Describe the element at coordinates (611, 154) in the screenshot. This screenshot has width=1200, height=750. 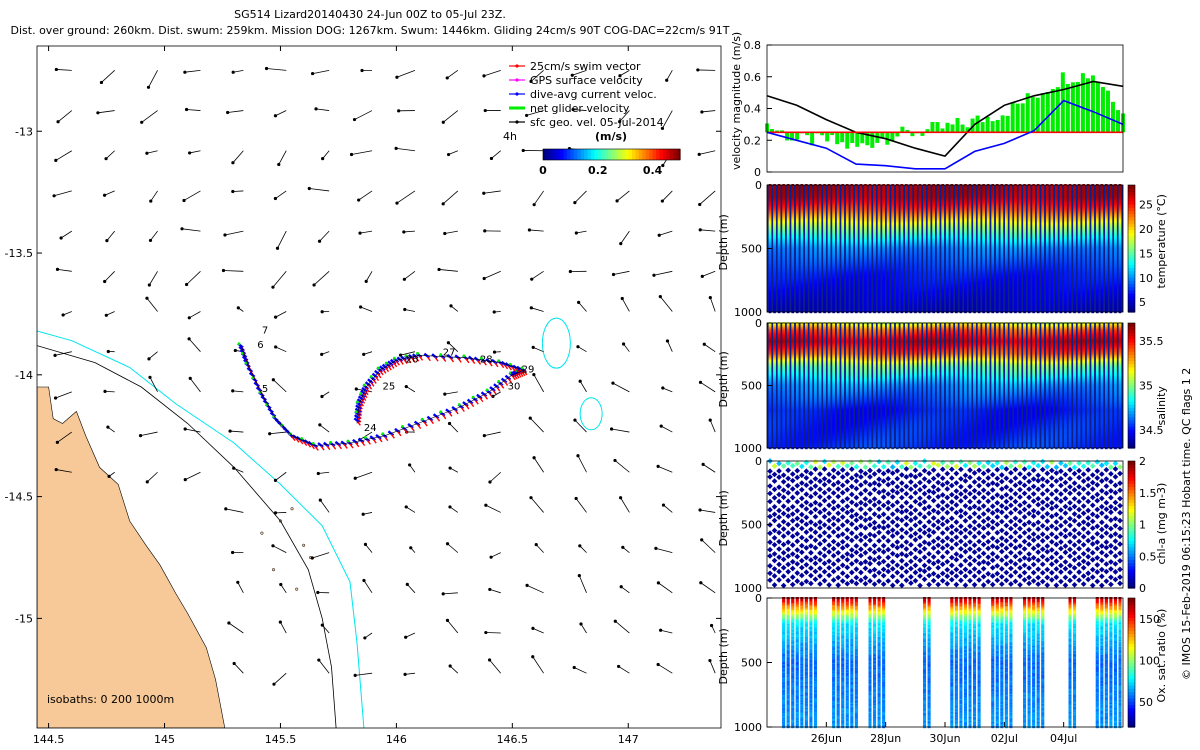
I see `colorbar` at that location.